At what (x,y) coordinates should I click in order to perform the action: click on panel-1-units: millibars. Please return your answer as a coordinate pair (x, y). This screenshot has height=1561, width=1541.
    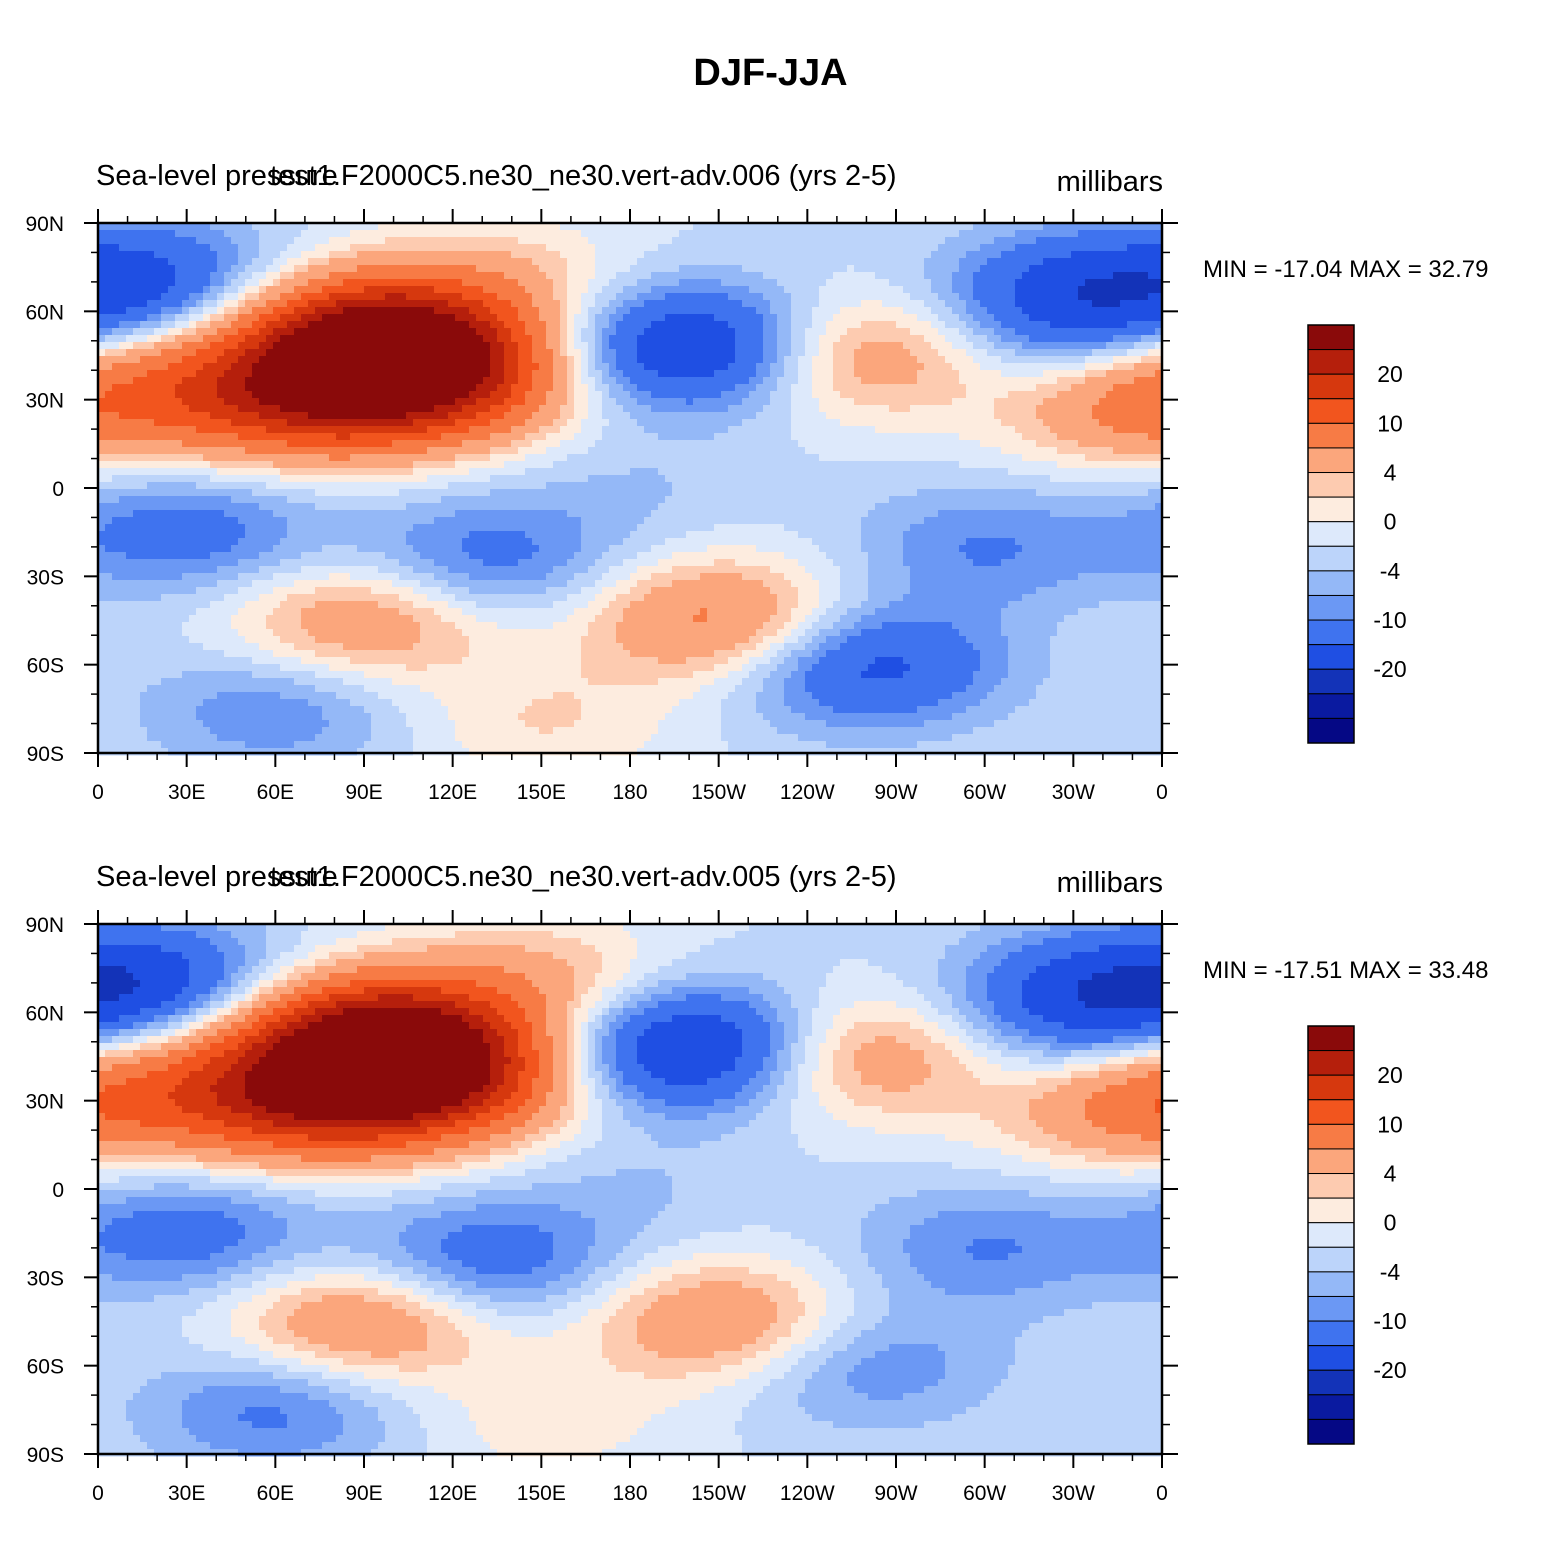
    Looking at the image, I should click on (1110, 182).